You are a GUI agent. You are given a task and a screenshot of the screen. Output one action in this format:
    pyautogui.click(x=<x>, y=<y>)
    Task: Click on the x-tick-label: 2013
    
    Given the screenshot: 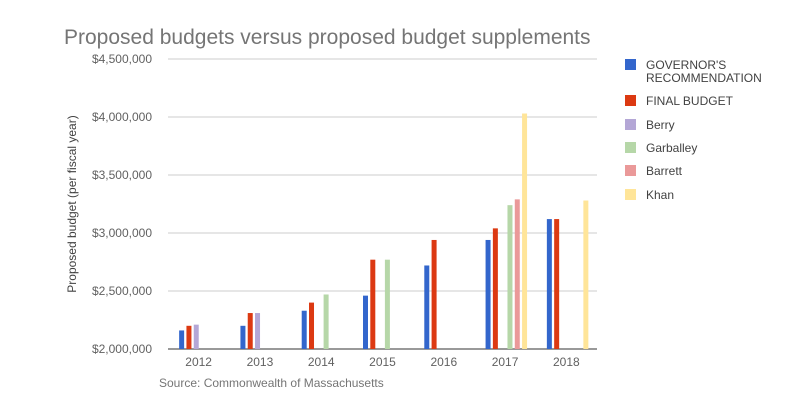 What is the action you would take?
    pyautogui.click(x=260, y=362)
    